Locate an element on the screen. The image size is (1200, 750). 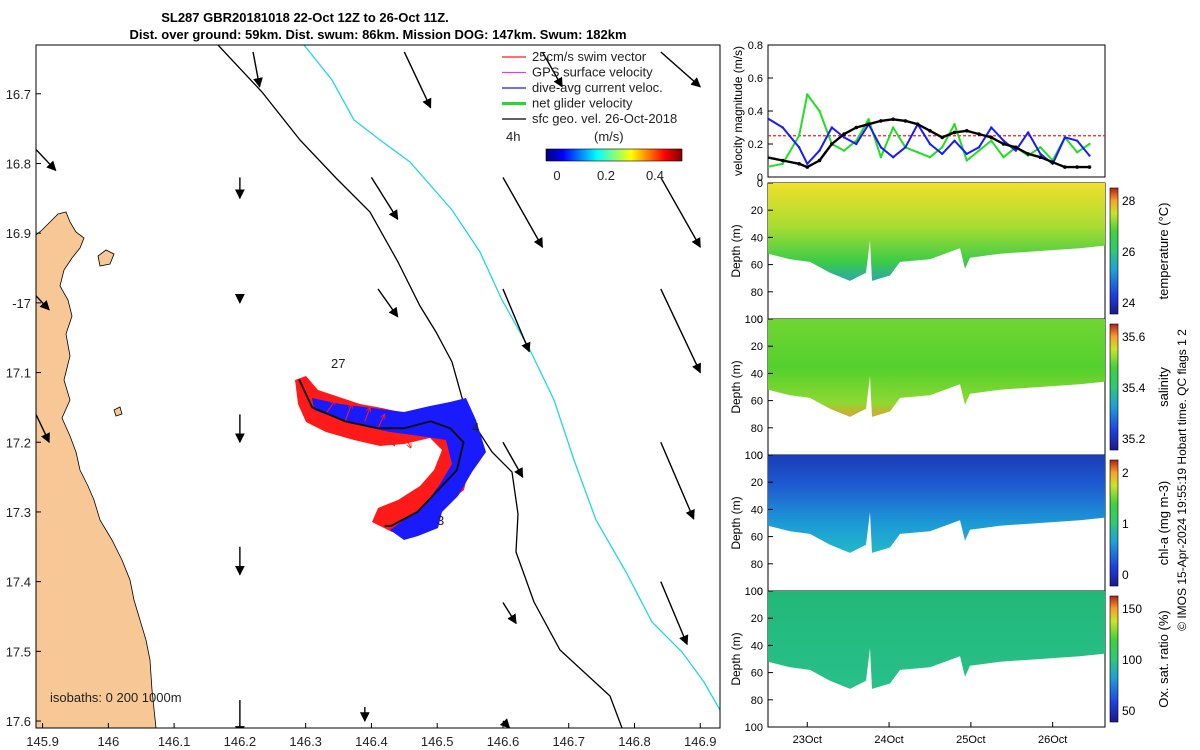
coastline-land is located at coordinates (96, 469).